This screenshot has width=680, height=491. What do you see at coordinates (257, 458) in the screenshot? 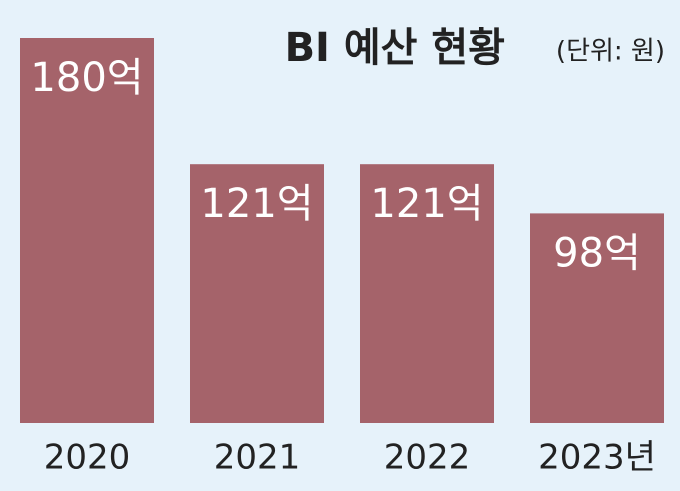
I see `x-tick-label: 2021` at bounding box center [257, 458].